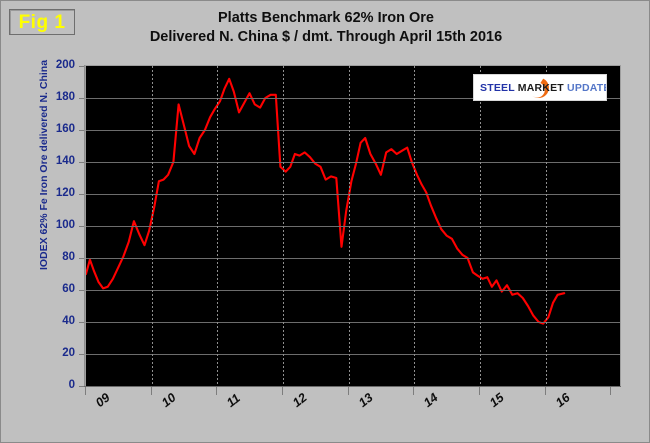 This screenshot has width=650, height=443. I want to click on x-tick-label-13: 13, so click(366, 400).